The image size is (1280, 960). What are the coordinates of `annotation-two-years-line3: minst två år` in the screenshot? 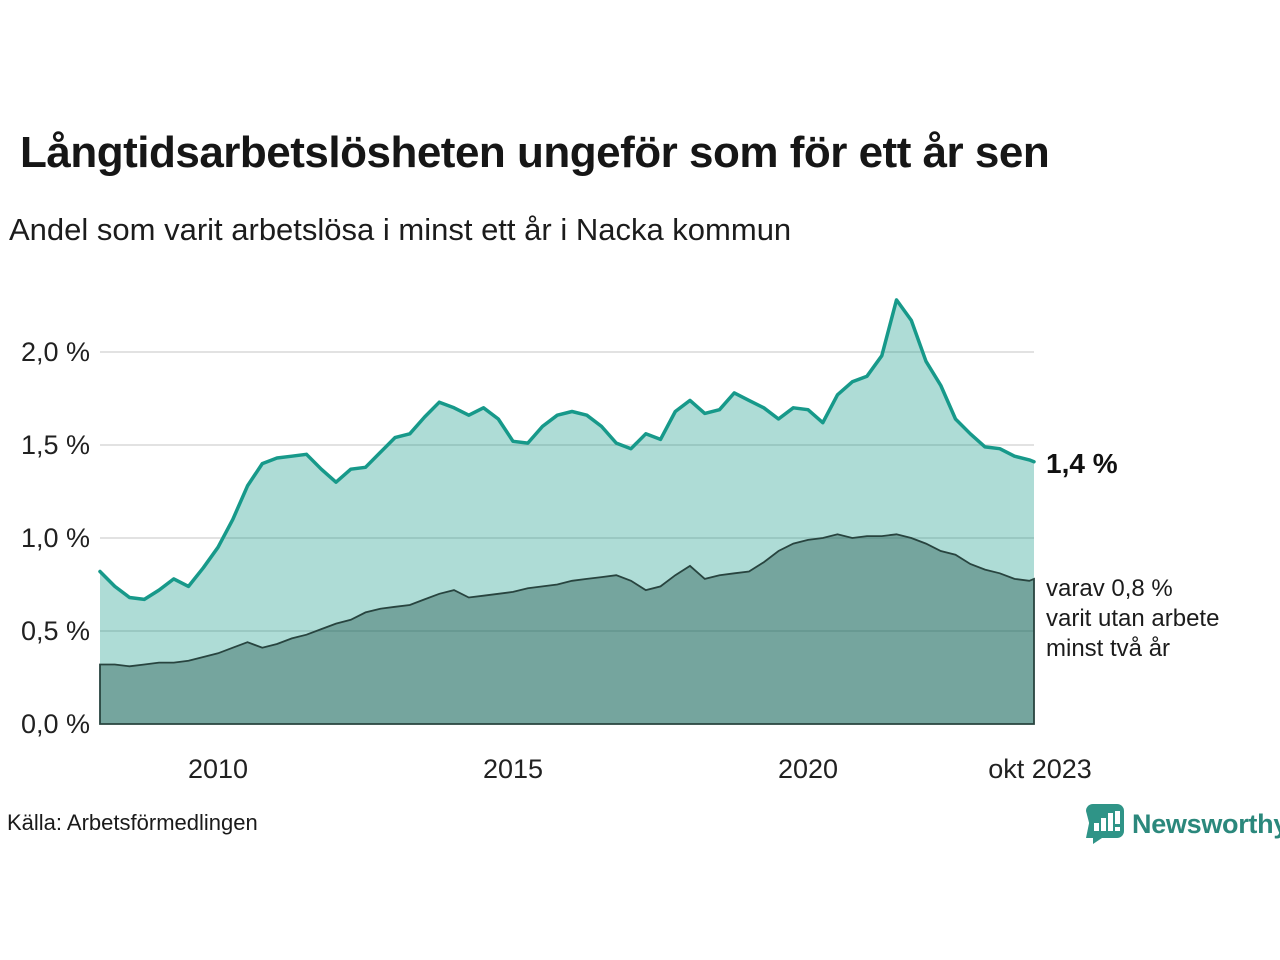 It's located at (1108, 648).